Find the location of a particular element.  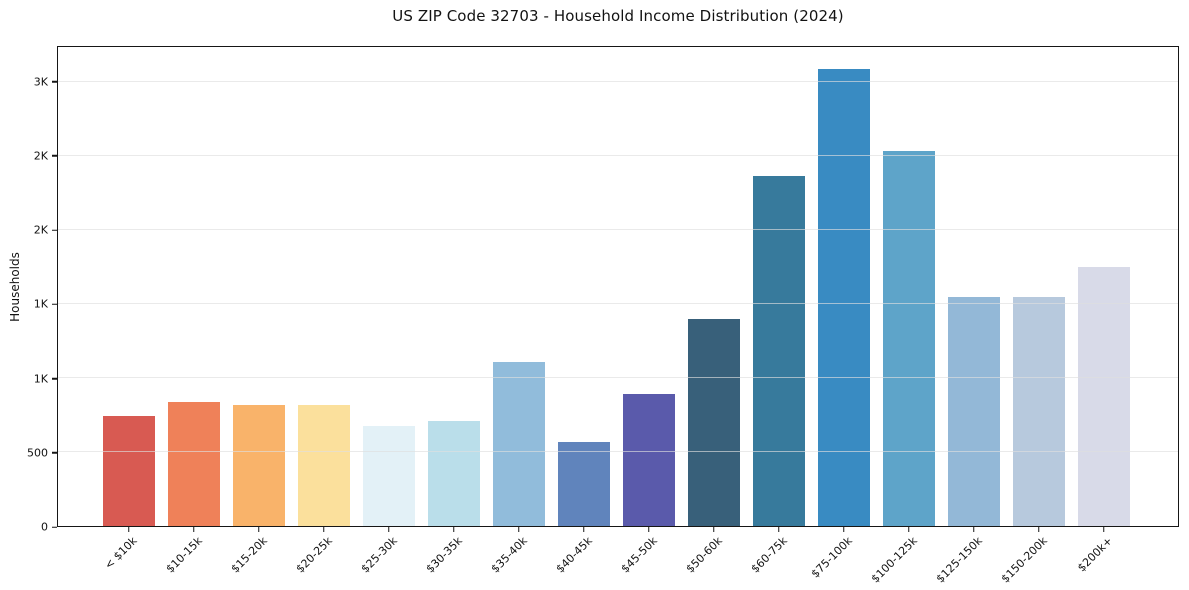

x-tick-label: $10-15k is located at coordinates (184, 555).